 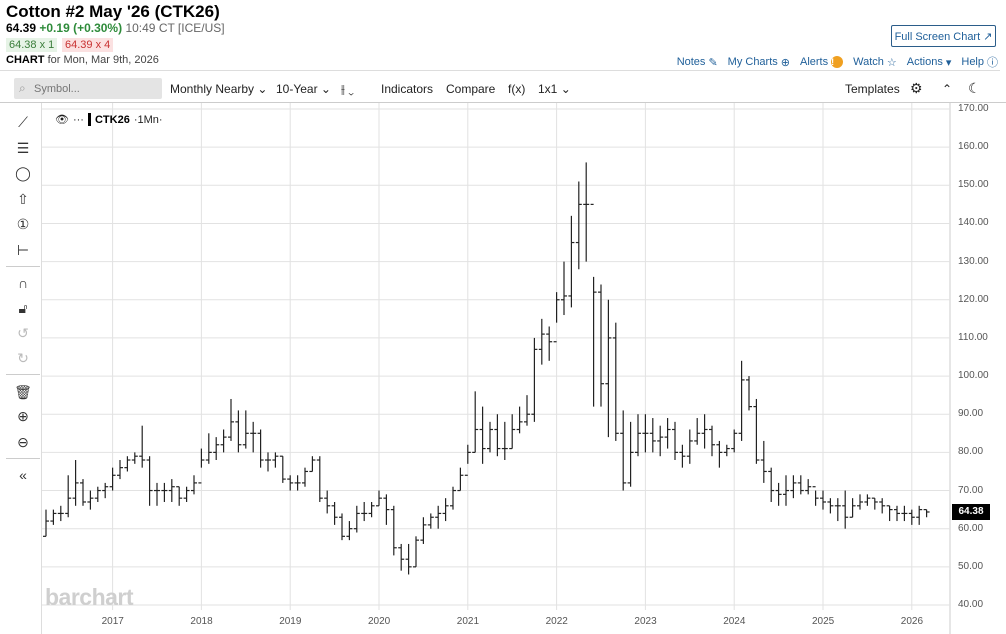 What do you see at coordinates (88, 88) in the screenshot?
I see `symbol-search-input` at bounding box center [88, 88].